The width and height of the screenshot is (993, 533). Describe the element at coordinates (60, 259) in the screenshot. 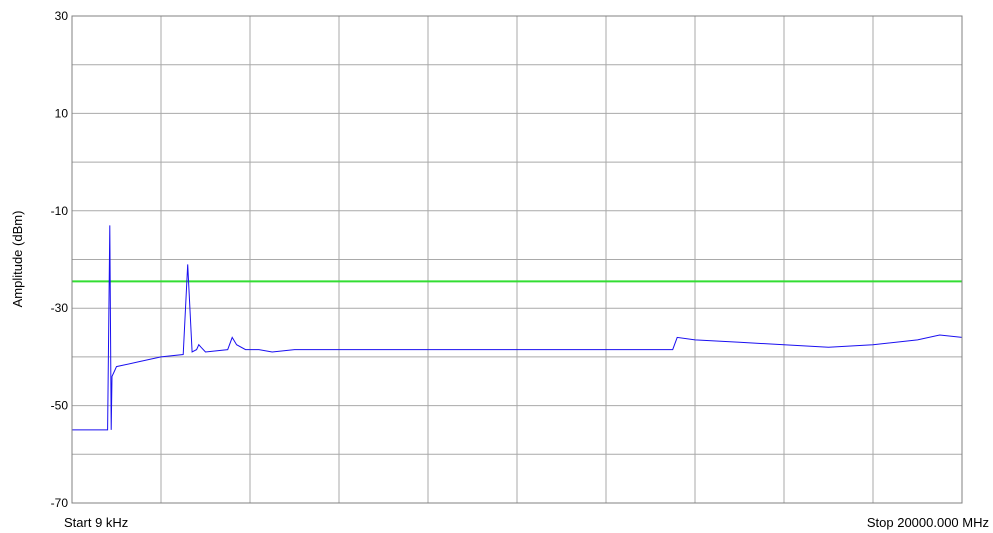

I see `y-tick-labels: 30 10 -10 -30 -50 -70` at that location.